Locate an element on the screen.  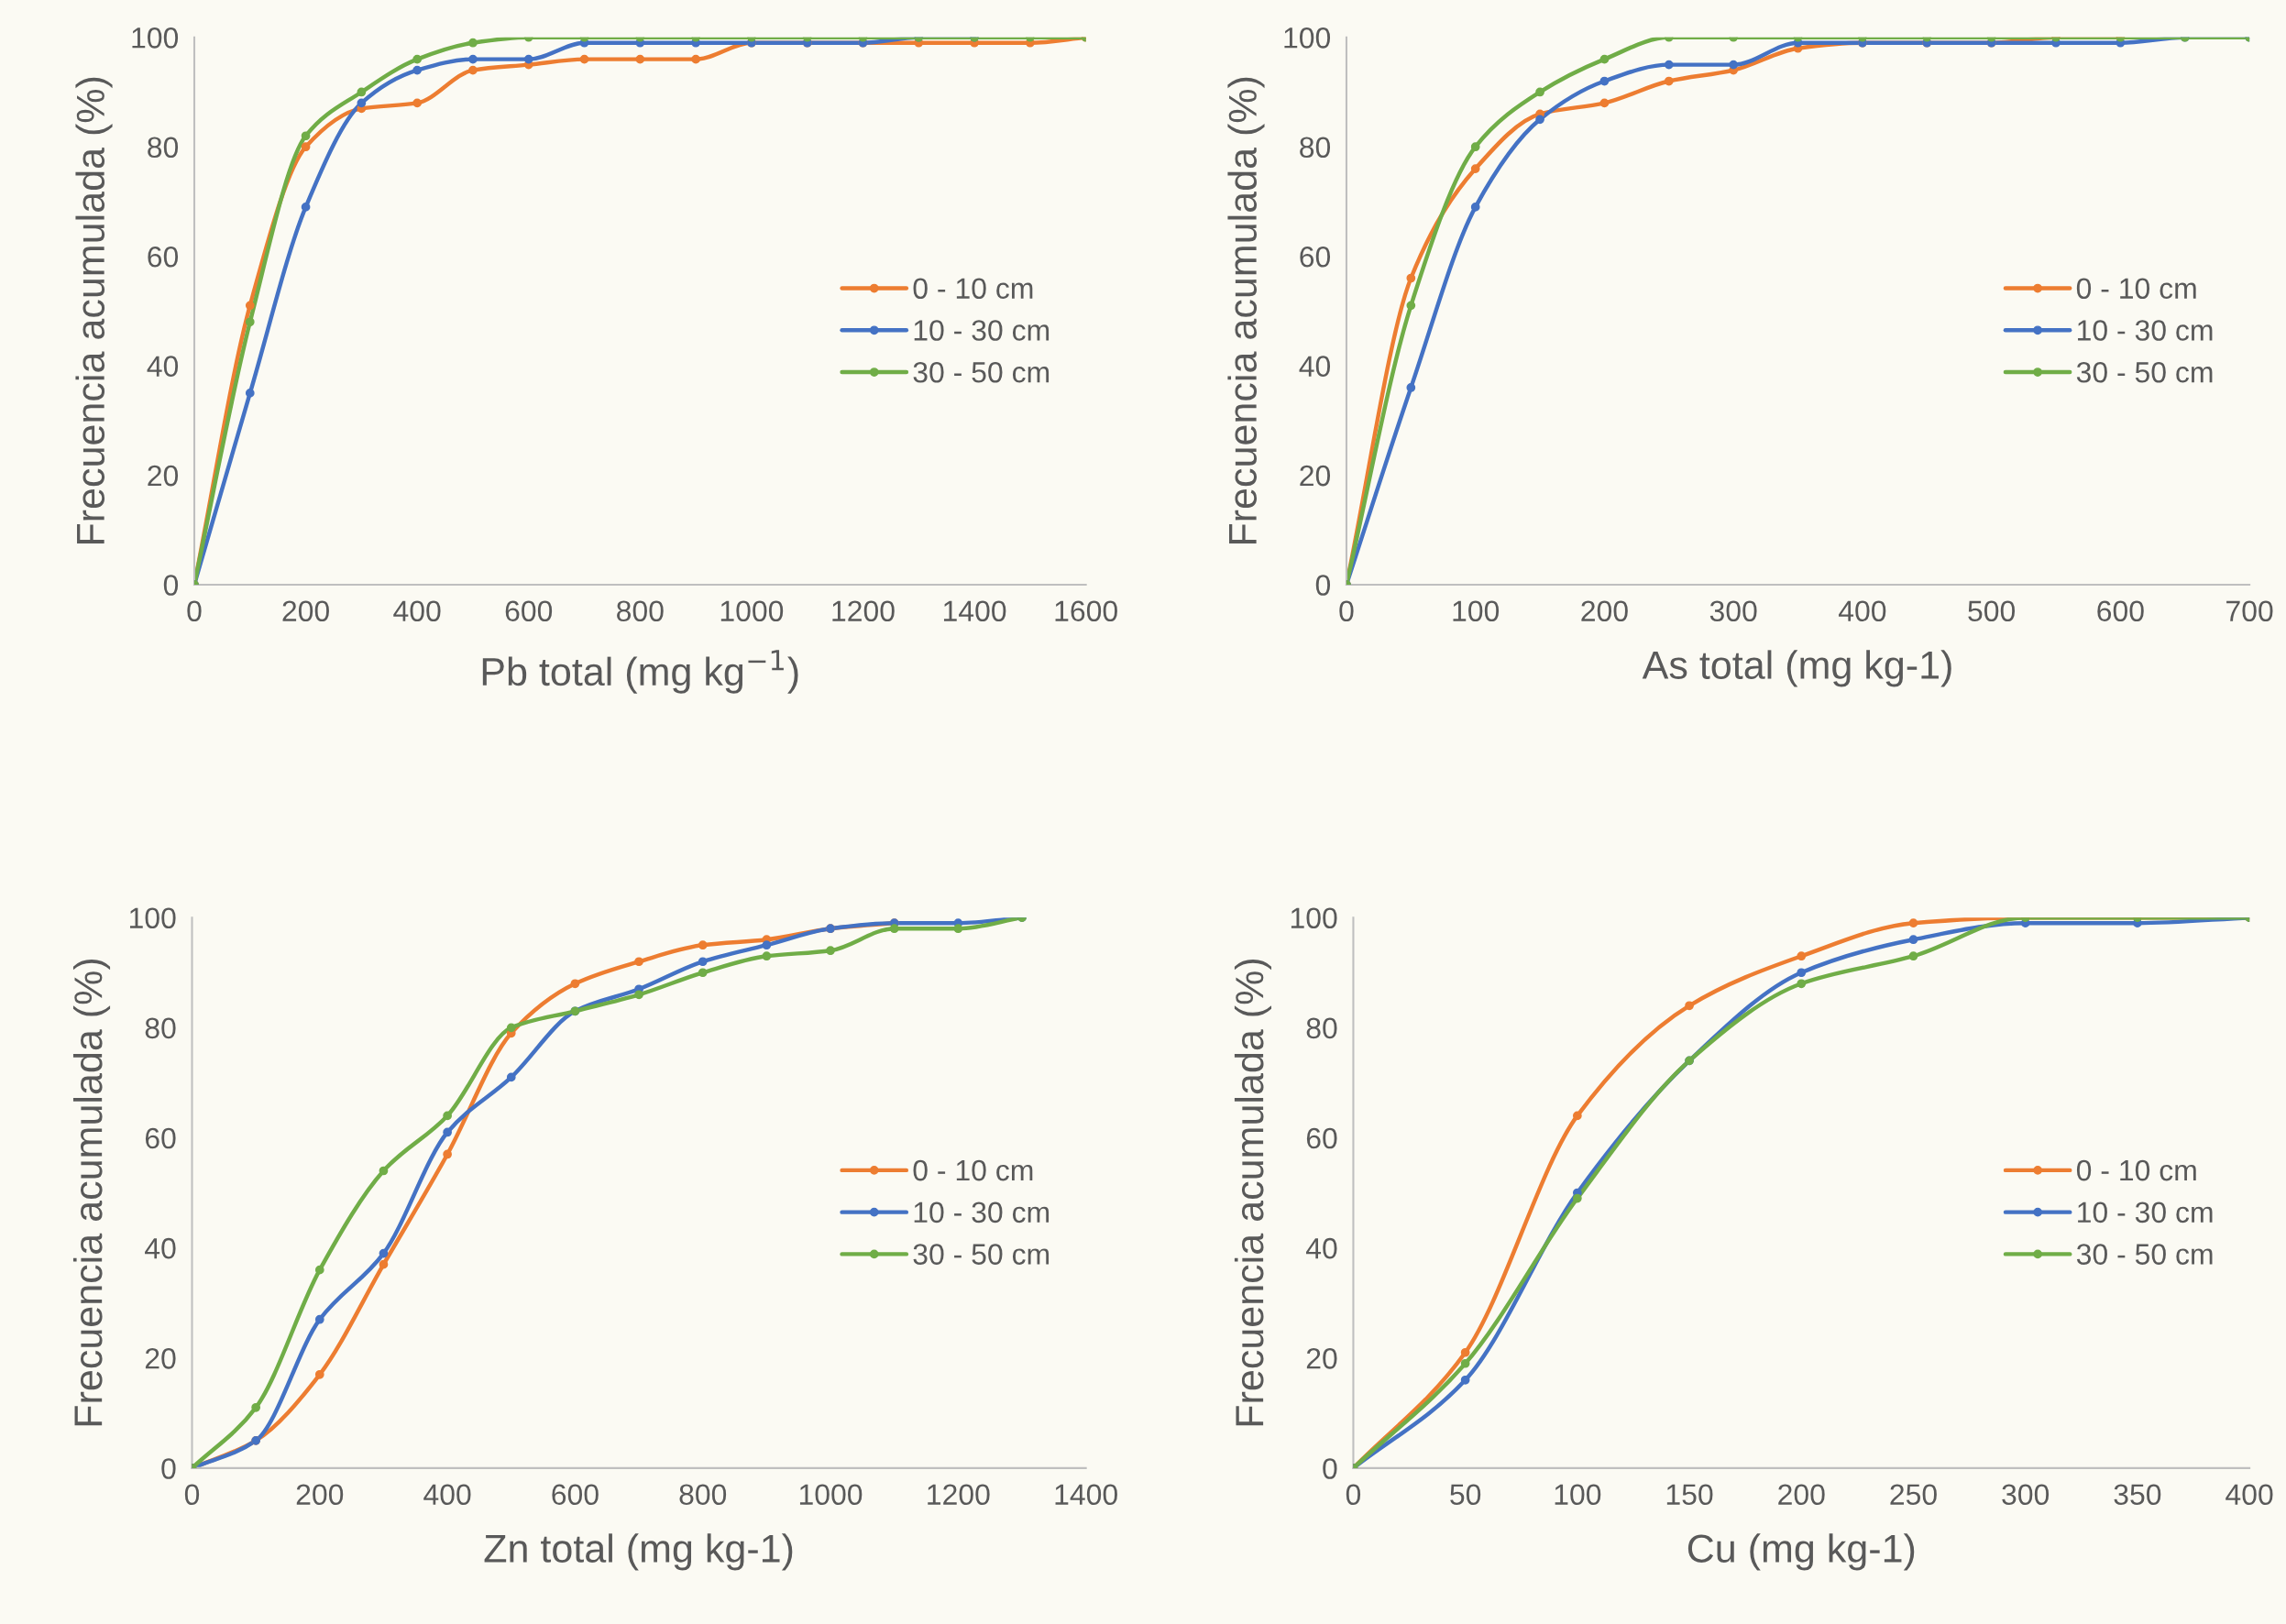
x-tick-label: 50 is located at coordinates (1465, 1495).